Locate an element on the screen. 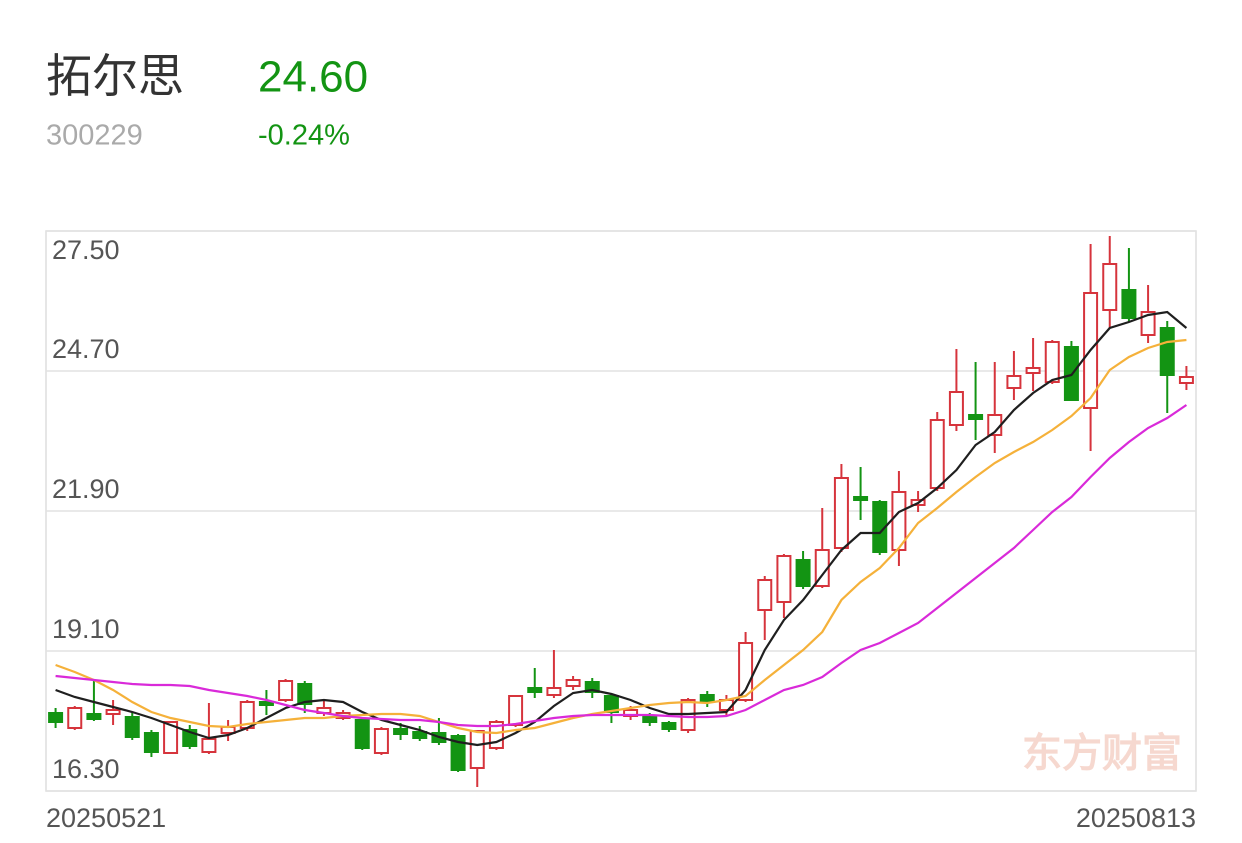  stock-price: 24.60 is located at coordinates (313, 77).